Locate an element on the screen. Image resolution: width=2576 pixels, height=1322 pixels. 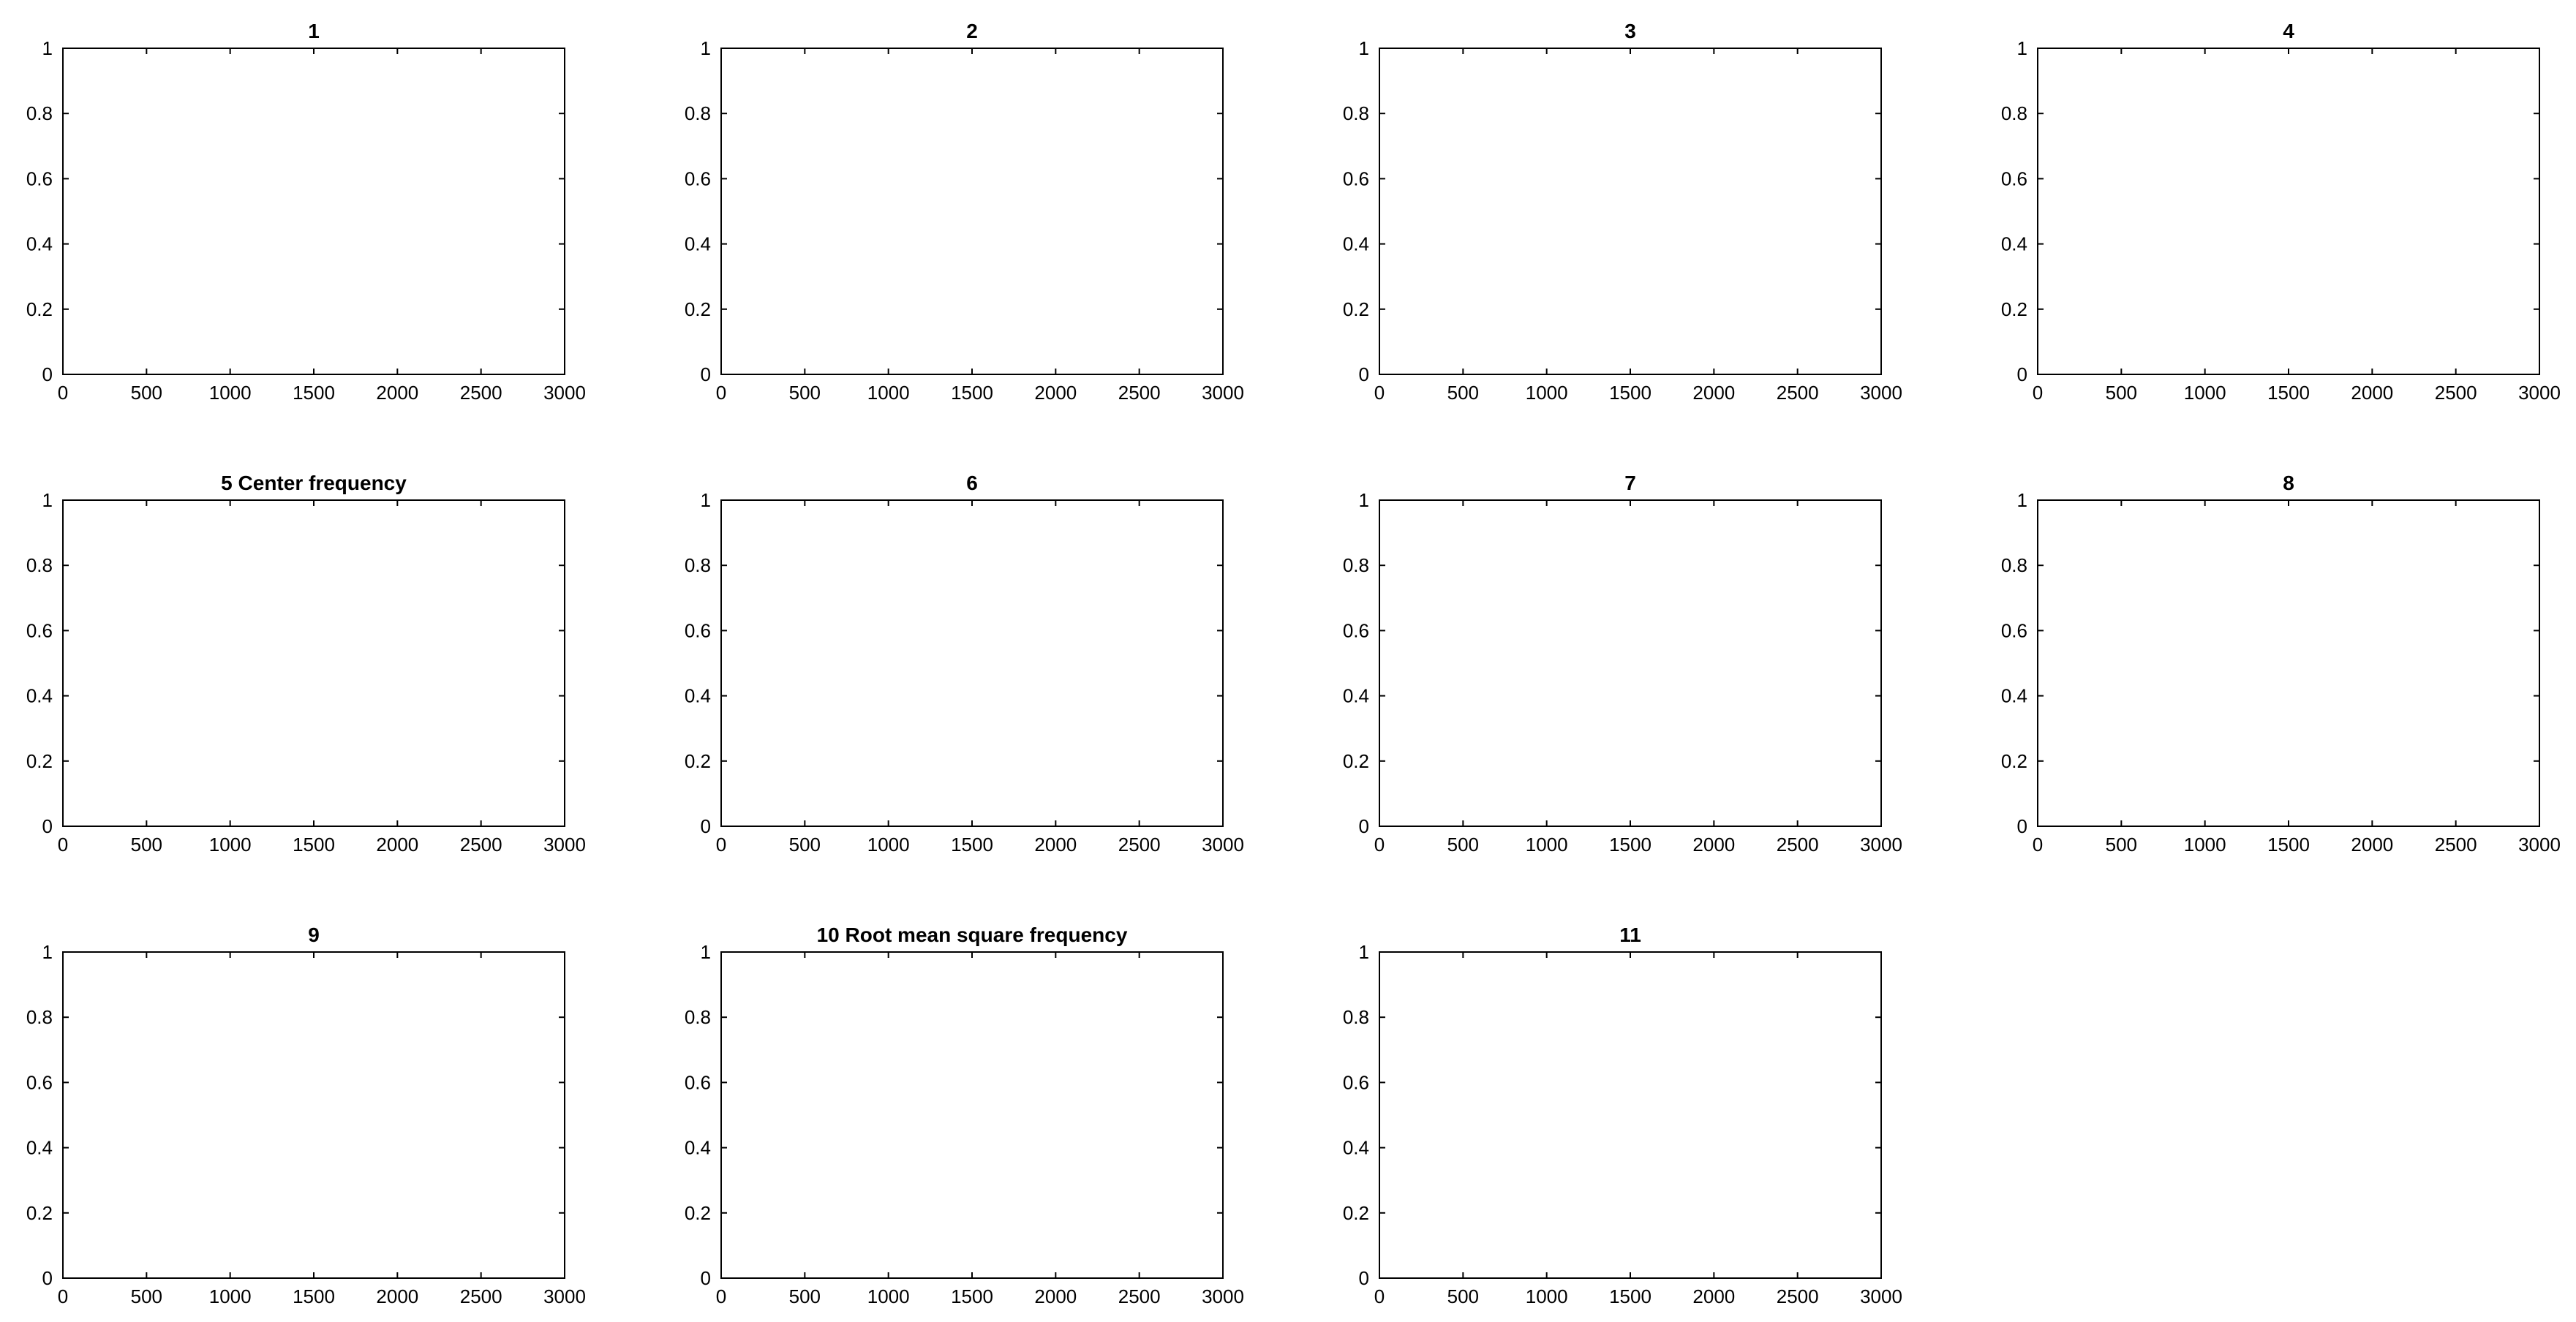
subplot-title: 11 is located at coordinates (1630, 935).